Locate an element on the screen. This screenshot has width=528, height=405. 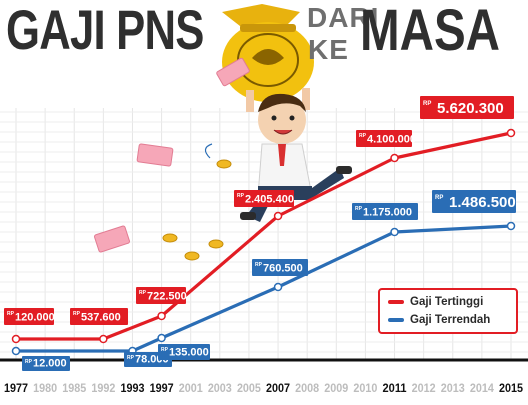
money-bag-icon is located at coordinates (268, 53).